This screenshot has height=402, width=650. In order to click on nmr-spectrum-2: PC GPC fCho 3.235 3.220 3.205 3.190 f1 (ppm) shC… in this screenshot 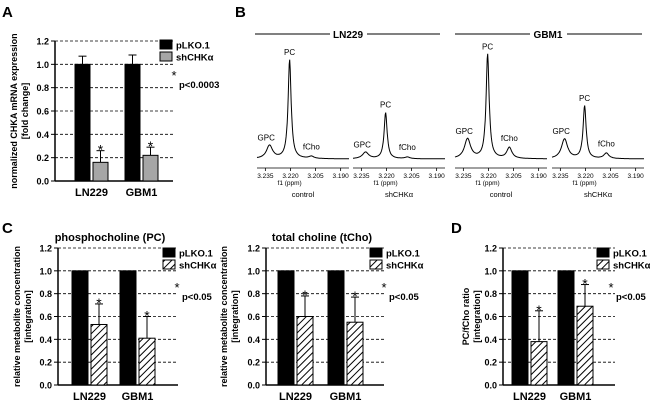, I will do `click(399, 150)`.